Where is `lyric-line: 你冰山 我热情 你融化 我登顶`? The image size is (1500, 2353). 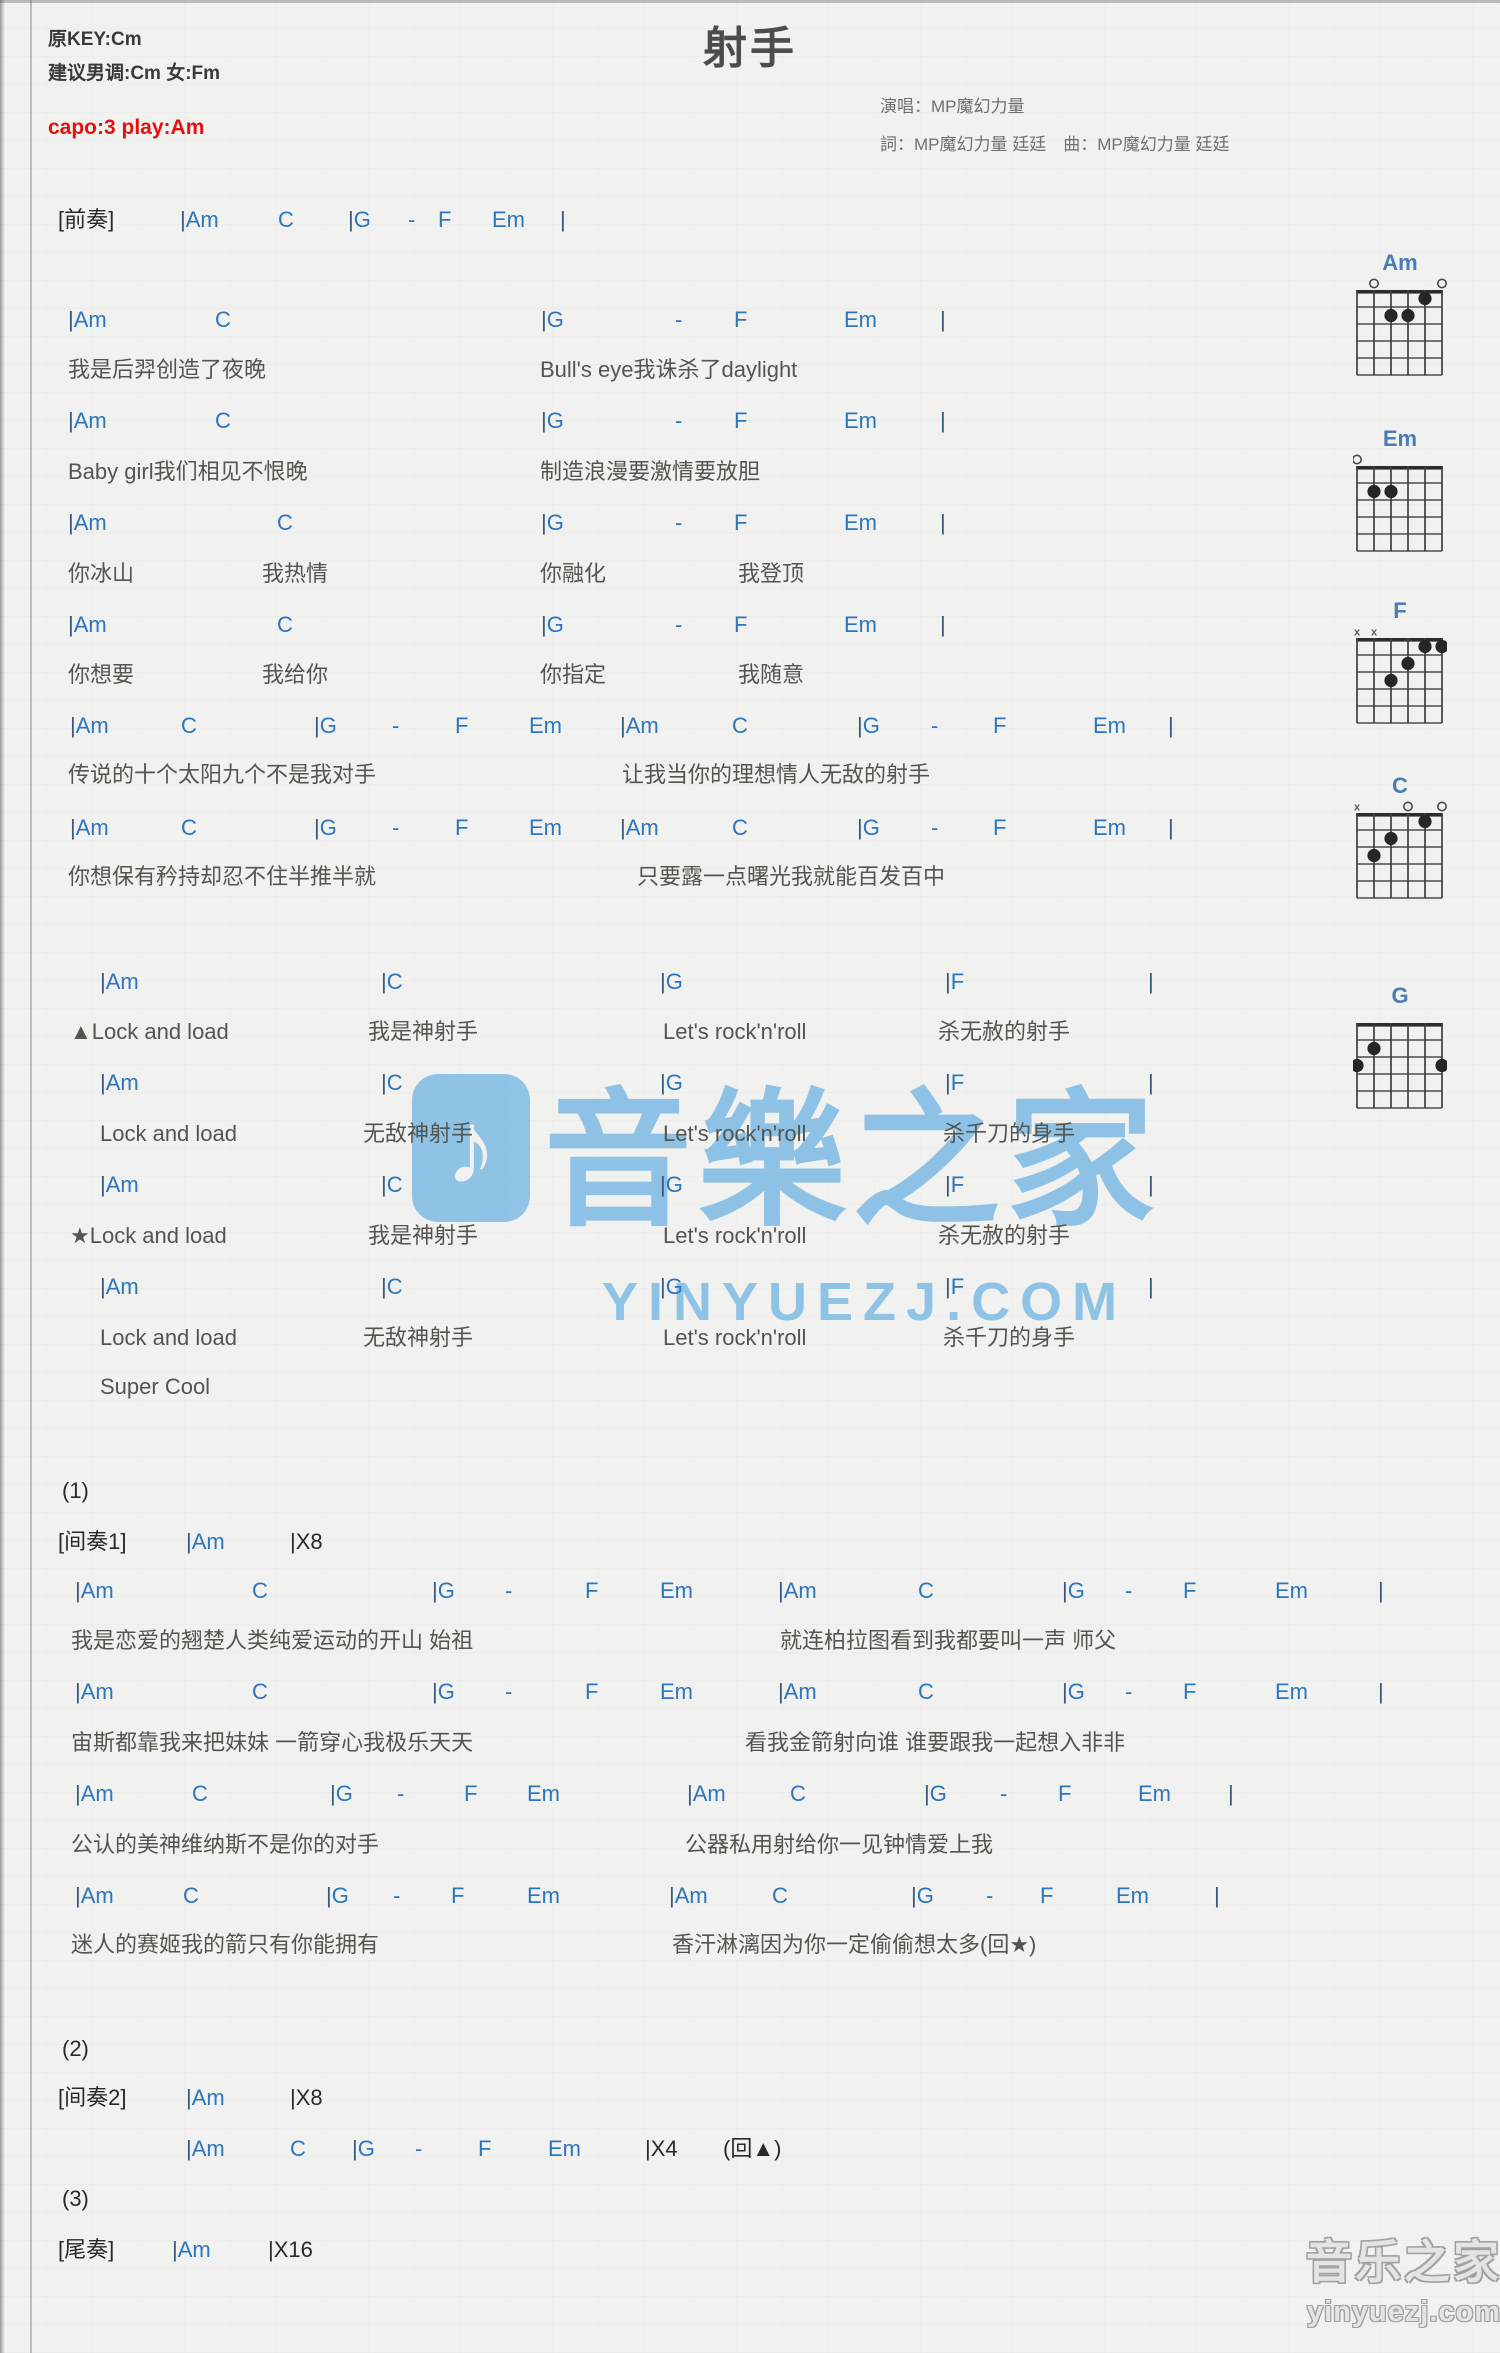 lyric-line: 你冰山 我热情 你融化 我登顶 is located at coordinates (750, 576).